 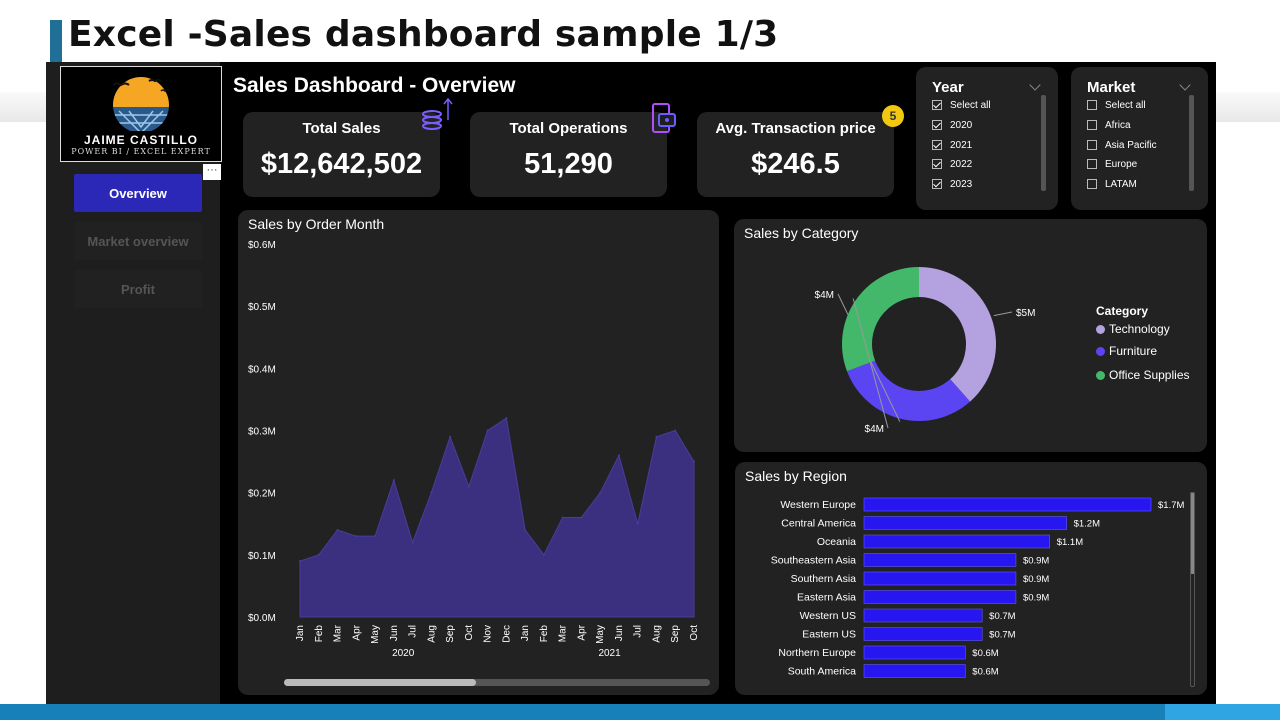 I want to click on category-label: Western US, so click(x=828, y=616).